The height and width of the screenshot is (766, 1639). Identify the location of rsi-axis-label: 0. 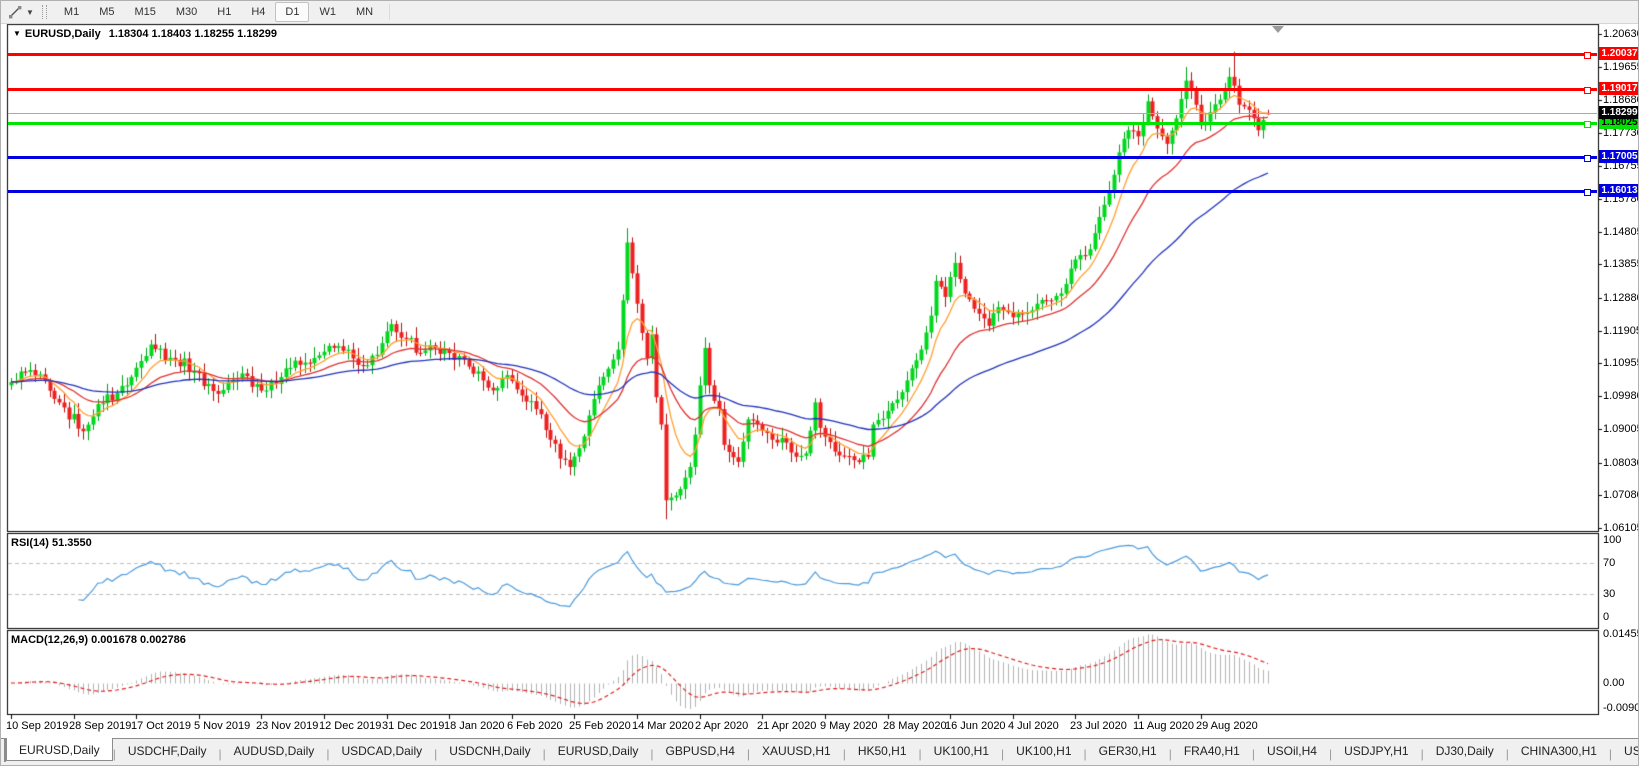
(1606, 617).